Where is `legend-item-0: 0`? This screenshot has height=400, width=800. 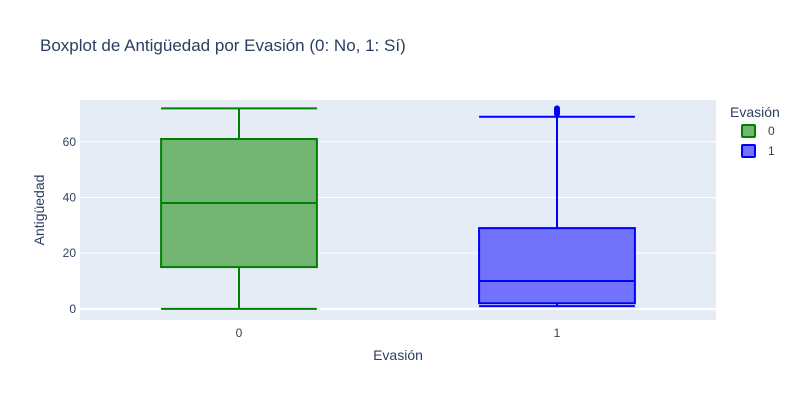
legend-item-0: 0 is located at coordinates (758, 131).